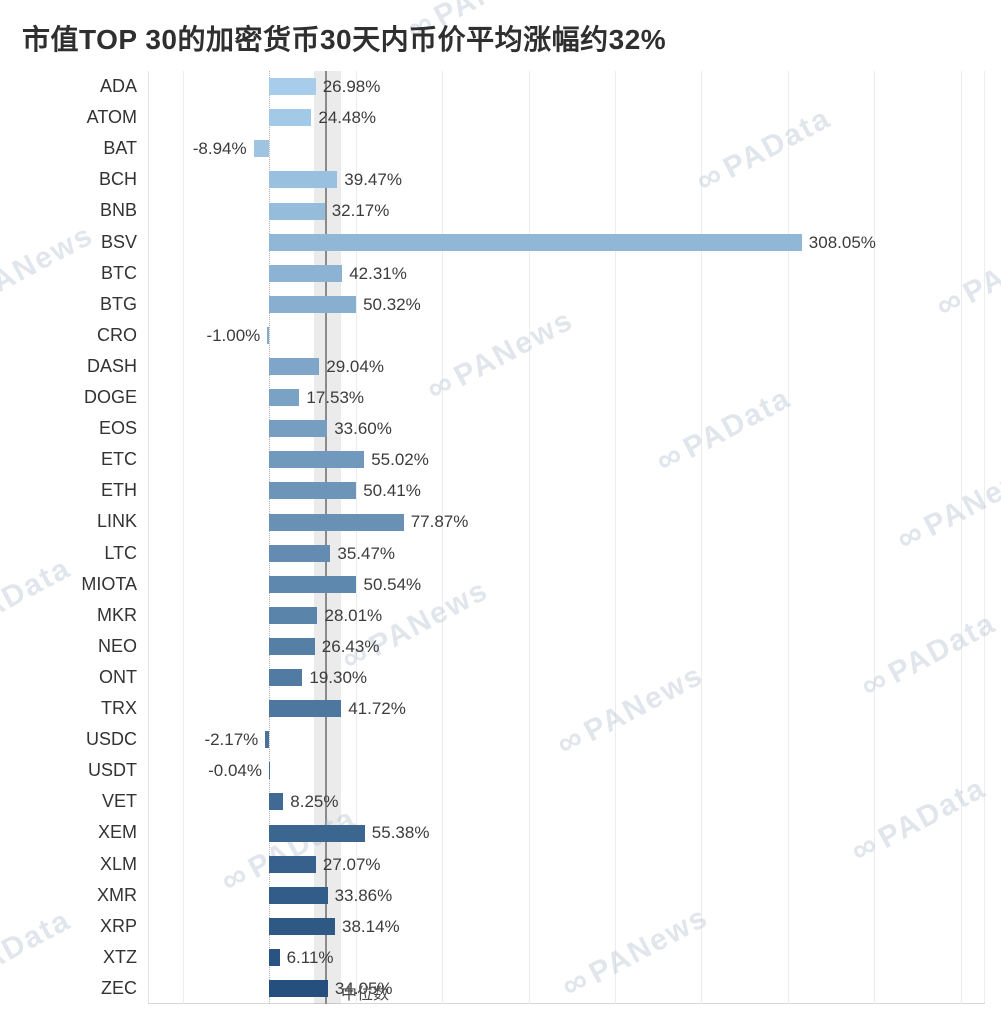 The image size is (1001, 1028). What do you see at coordinates (392, 304) in the screenshot?
I see `value-label: 50.32%` at bounding box center [392, 304].